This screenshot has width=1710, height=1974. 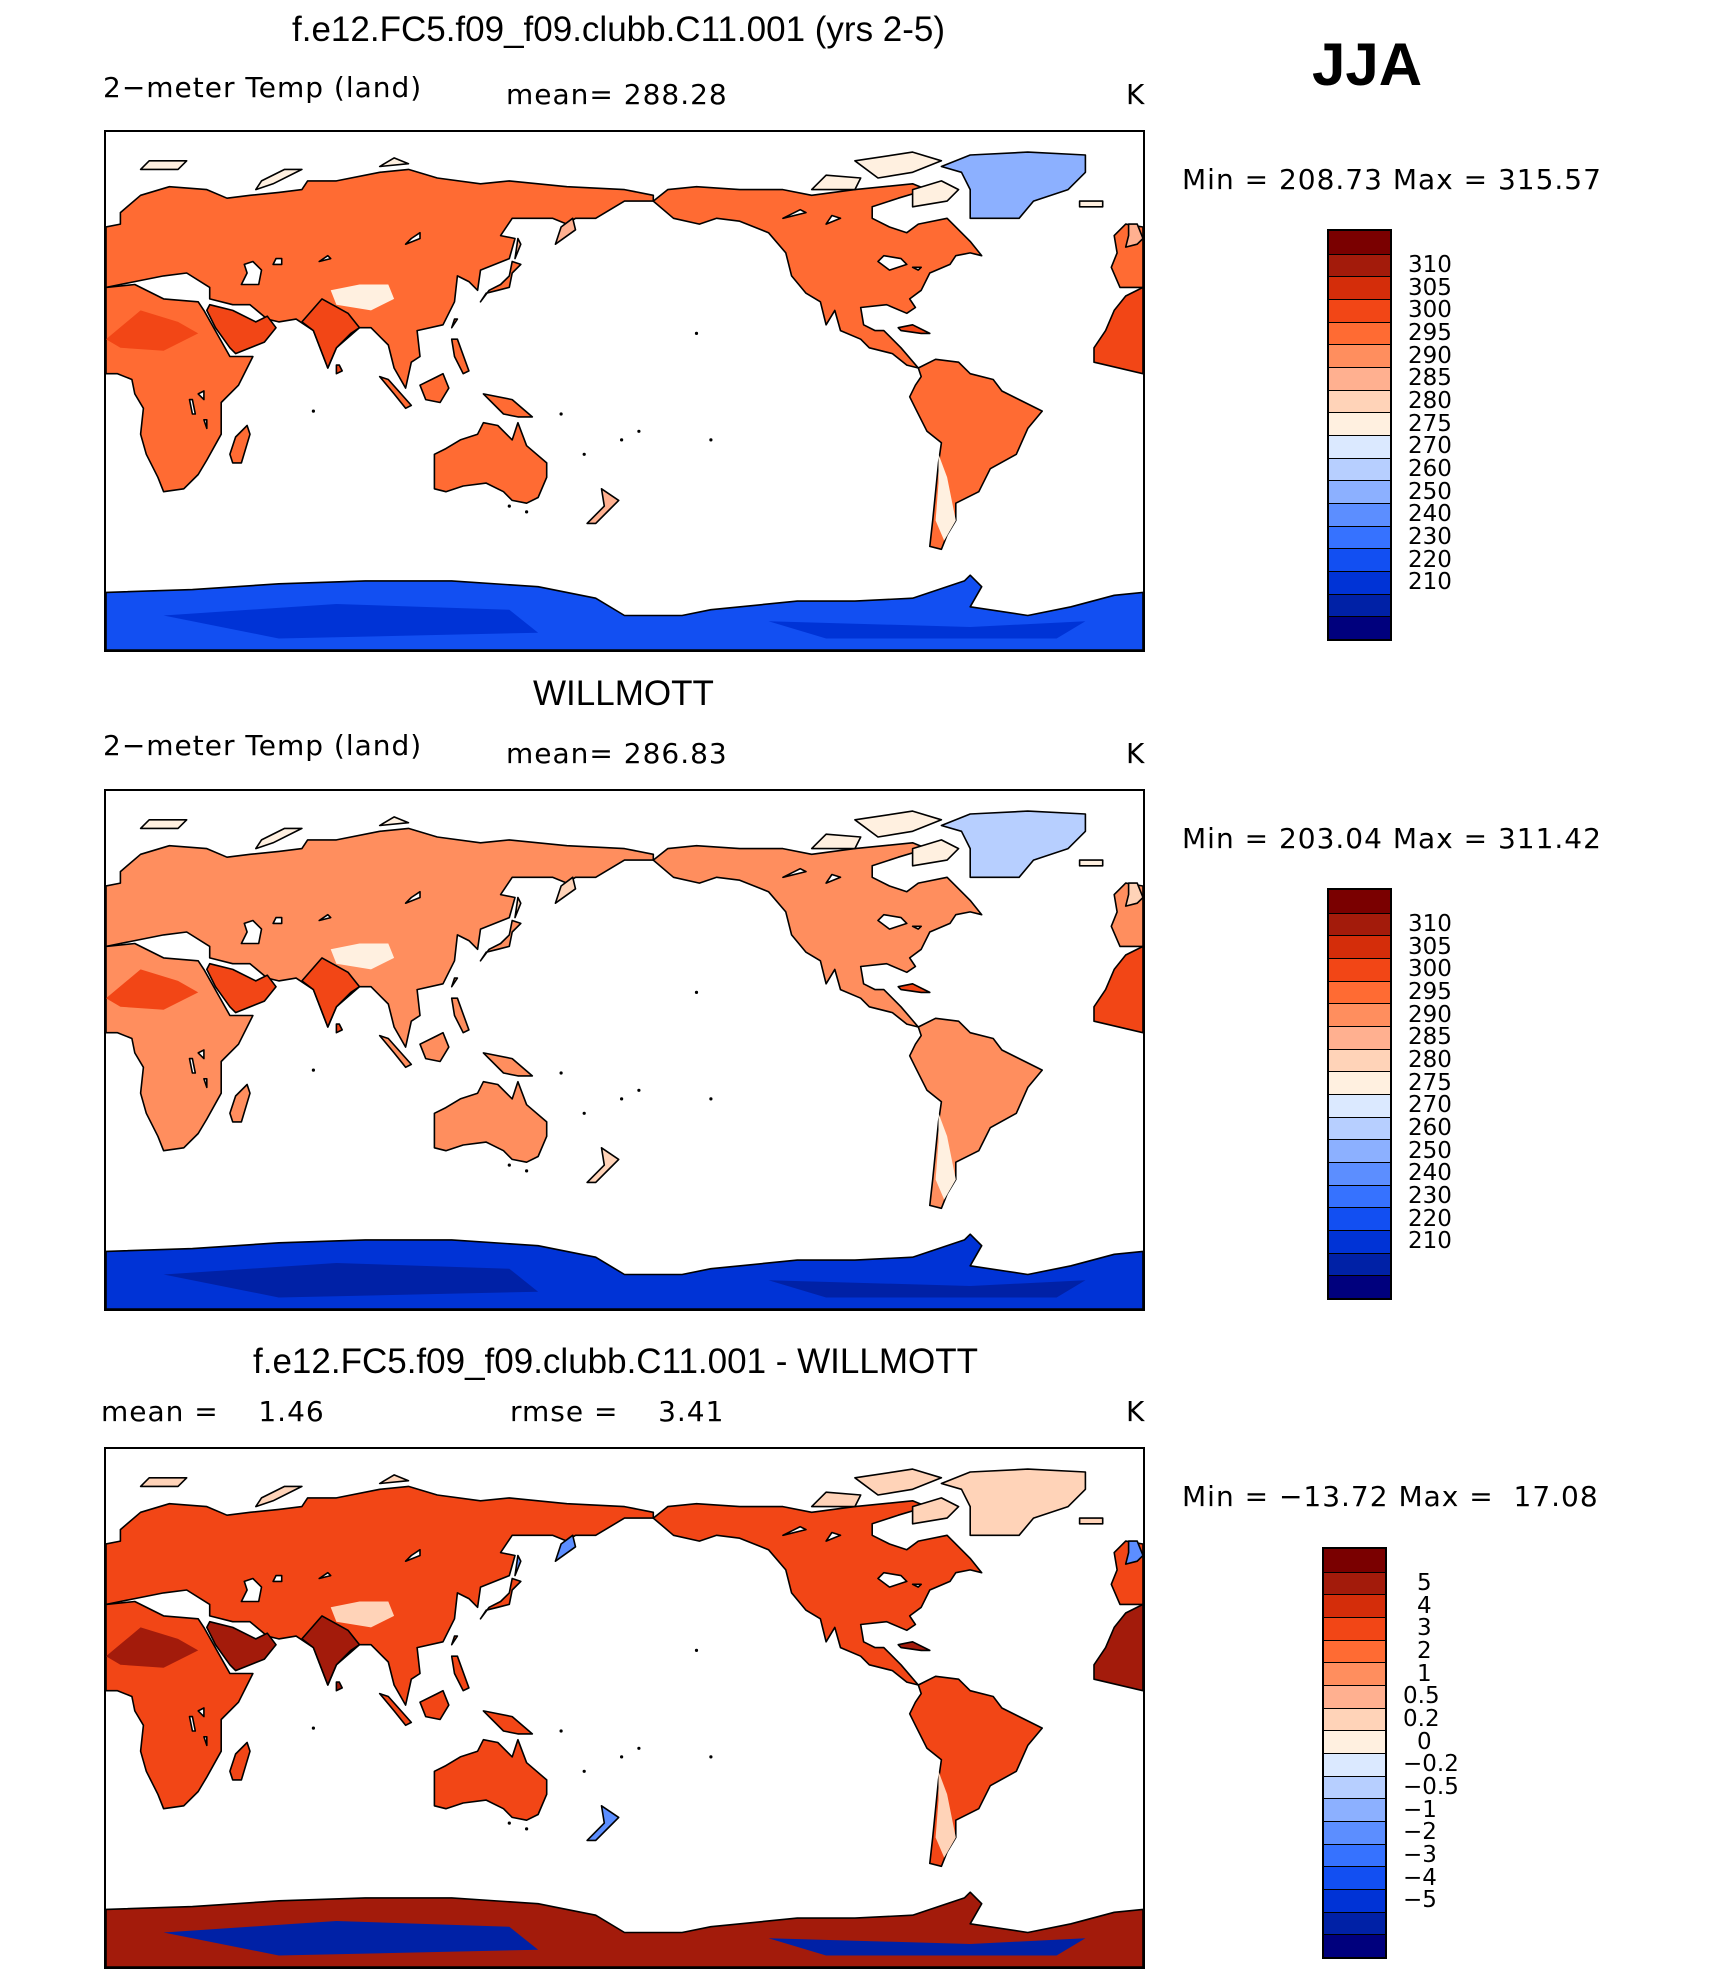 What do you see at coordinates (1430, 310) in the screenshot?
I see `colorbar-tick-label: 300` at bounding box center [1430, 310].